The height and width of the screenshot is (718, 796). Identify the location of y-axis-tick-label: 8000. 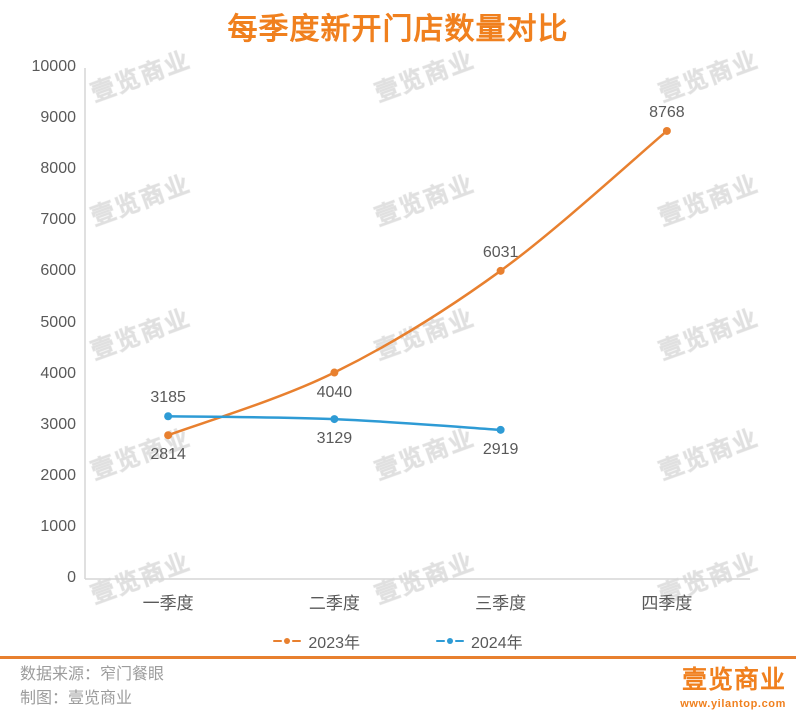
(58, 169).